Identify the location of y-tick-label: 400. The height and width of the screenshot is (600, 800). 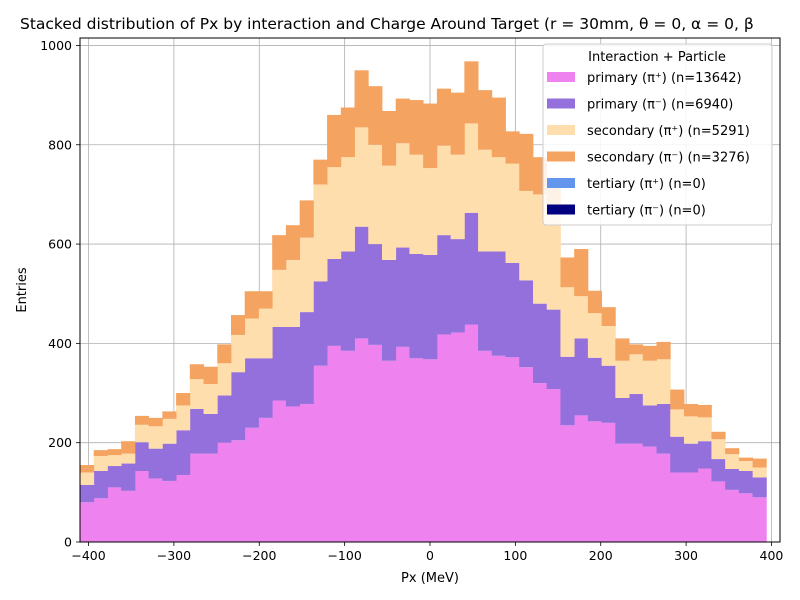
(60, 343).